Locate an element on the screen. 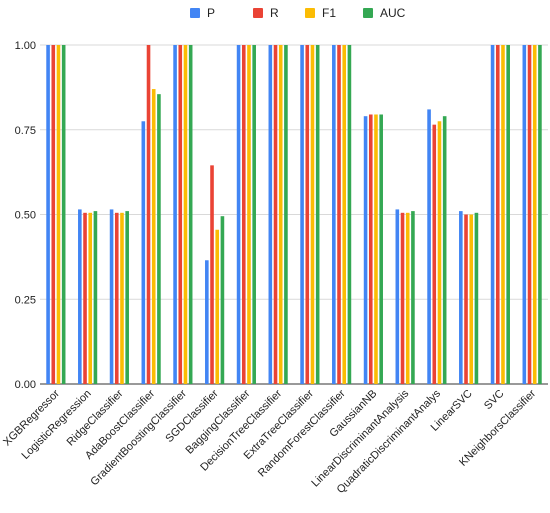 The image size is (550, 513). legend-label-r: R is located at coordinates (274, 13).